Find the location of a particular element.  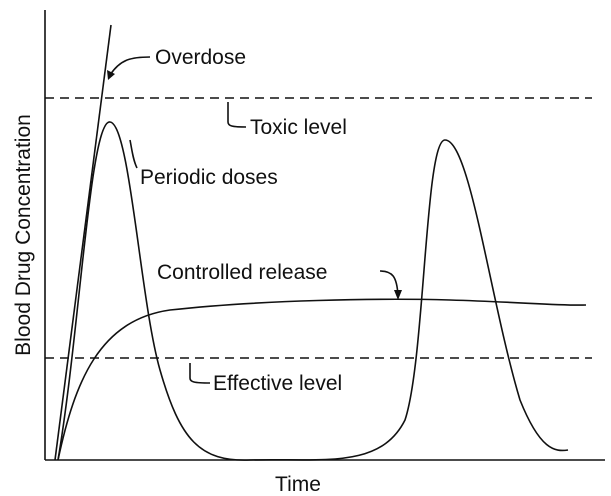

overdose-arrow is located at coordinates (130, 66).